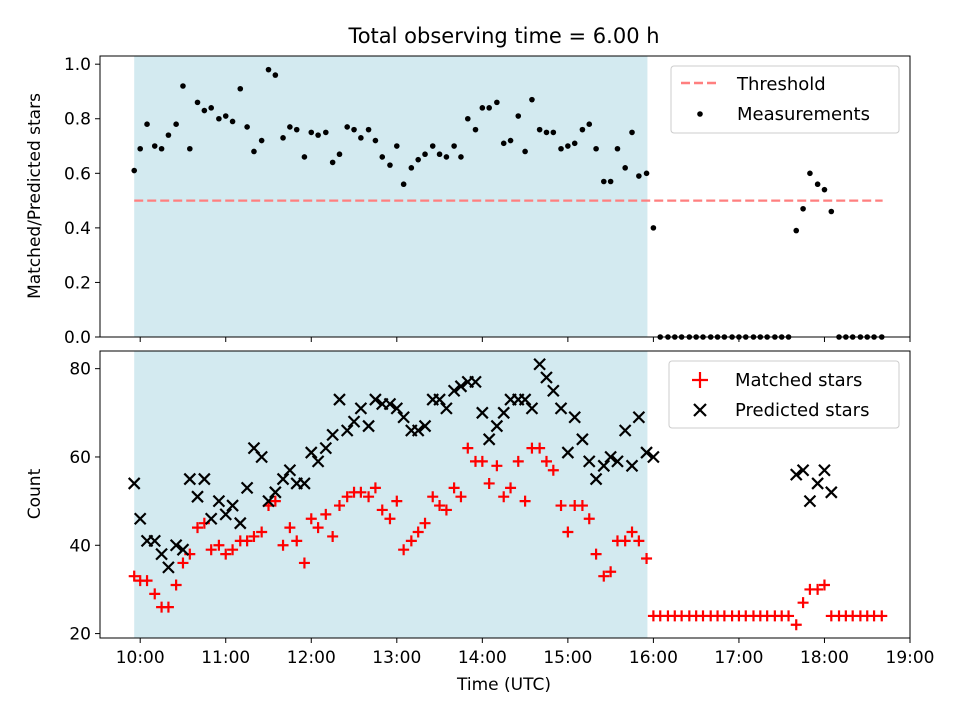 The height and width of the screenshot is (720, 960). Describe the element at coordinates (784, 394) in the screenshot. I see `count-legend: Matched stars Predicted stars` at that location.